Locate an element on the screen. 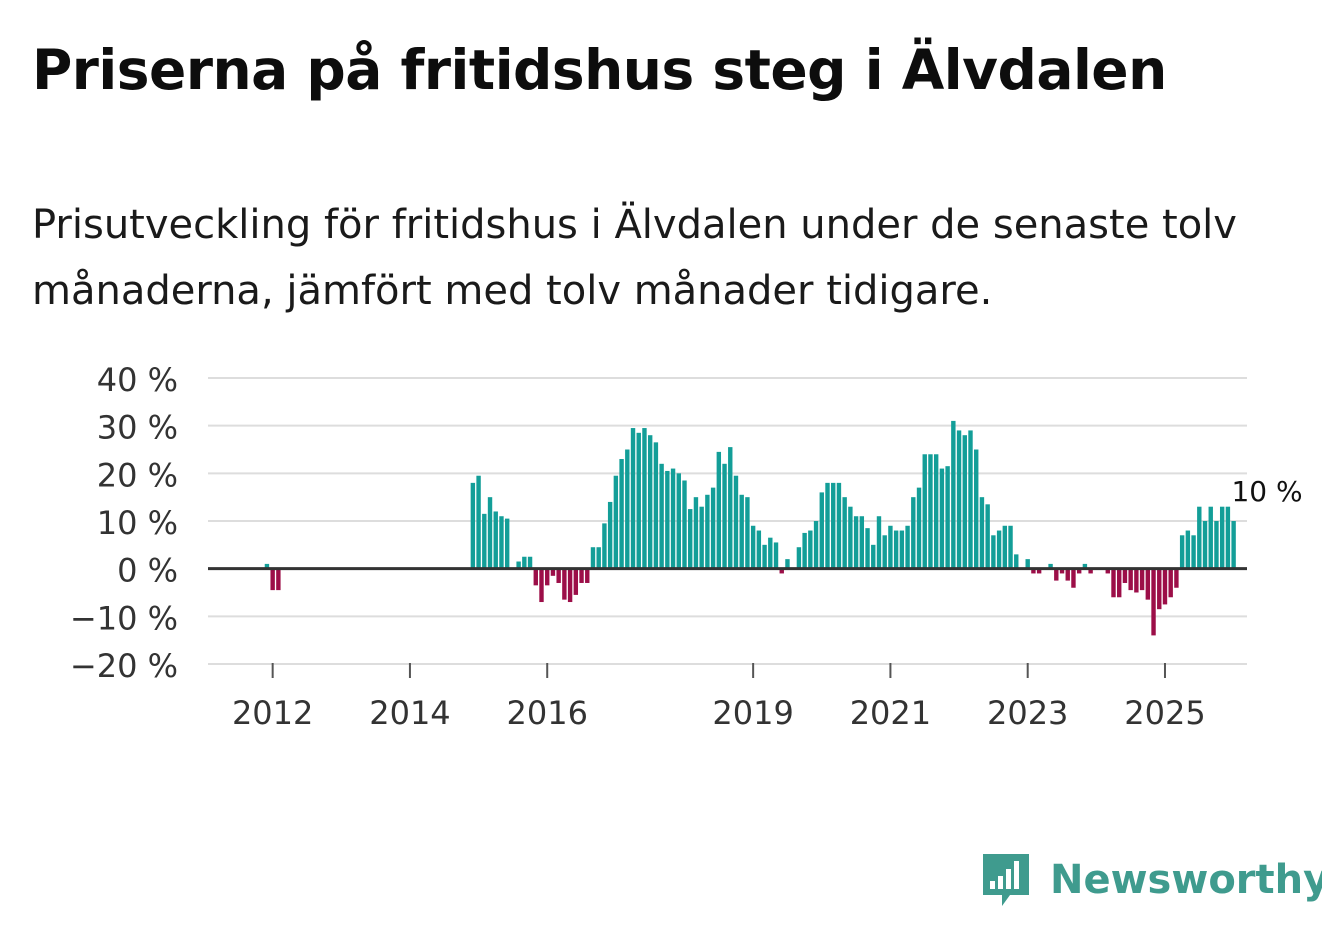 The image size is (1322, 939). y-tick-label: 10 % is located at coordinates (137, 523).